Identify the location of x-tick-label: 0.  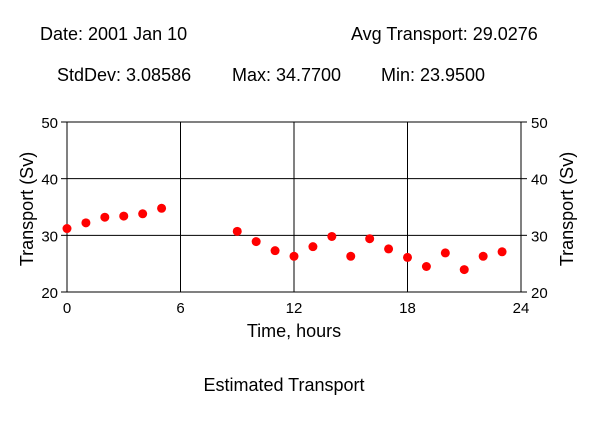
(67, 308).